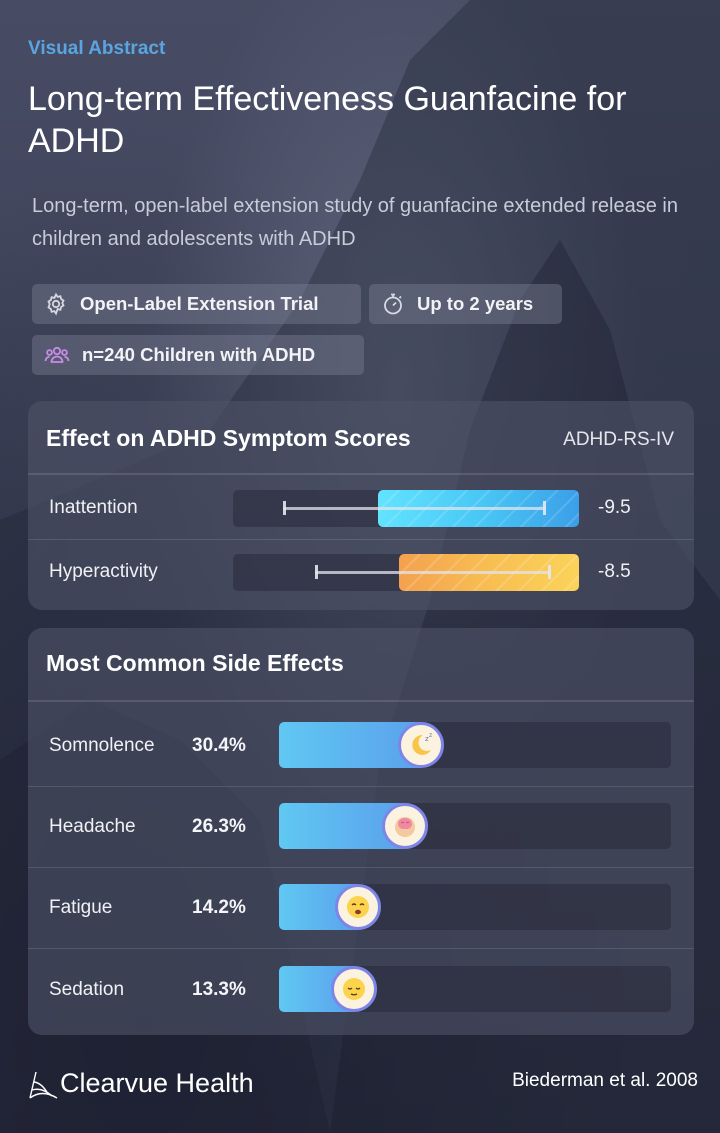 The image size is (720, 1133). What do you see at coordinates (199, 303) in the screenshot?
I see `chip-study-design-label: Open-Label Extension Trial` at bounding box center [199, 303].